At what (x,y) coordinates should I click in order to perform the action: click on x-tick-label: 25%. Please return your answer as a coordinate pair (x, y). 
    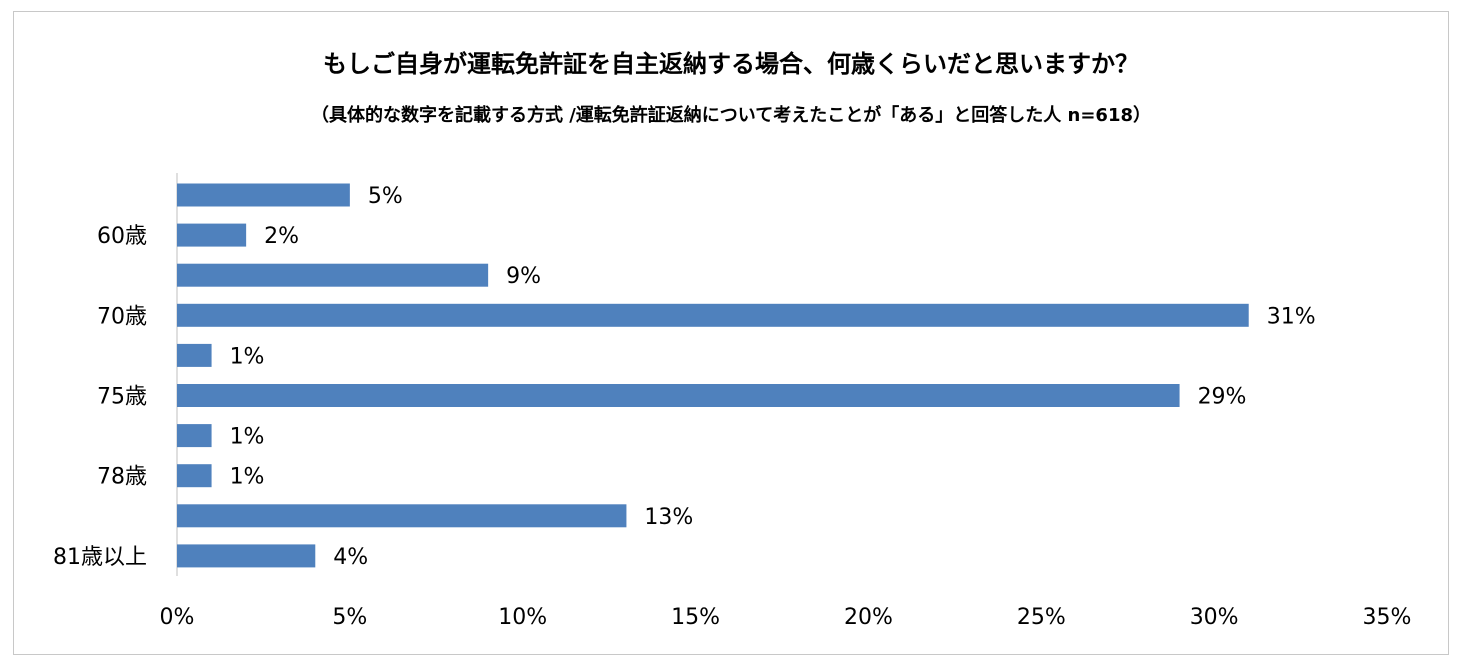
    Looking at the image, I should click on (1041, 617).